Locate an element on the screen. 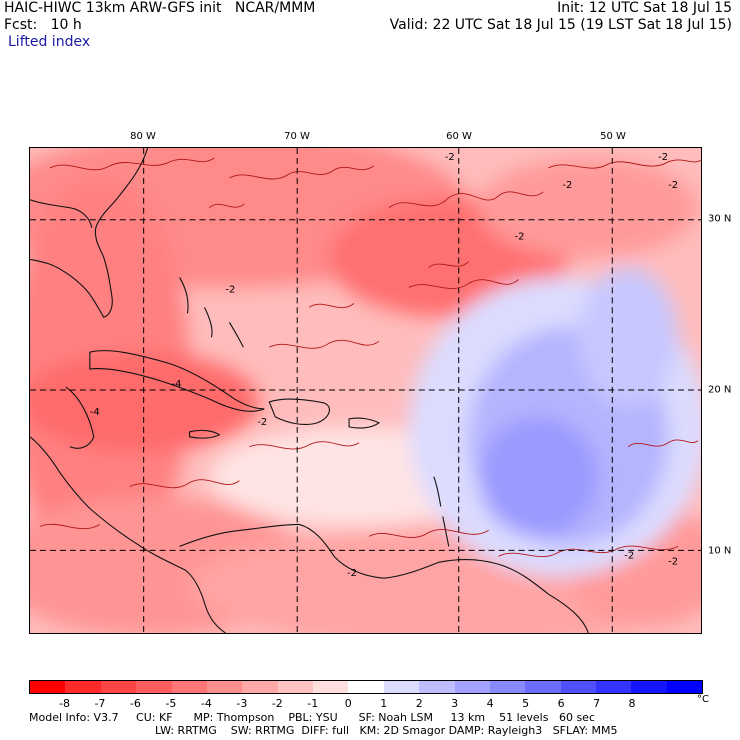  init-time: Init: 12 UTC Sat 18 Jul 15 is located at coordinates (644, 8).